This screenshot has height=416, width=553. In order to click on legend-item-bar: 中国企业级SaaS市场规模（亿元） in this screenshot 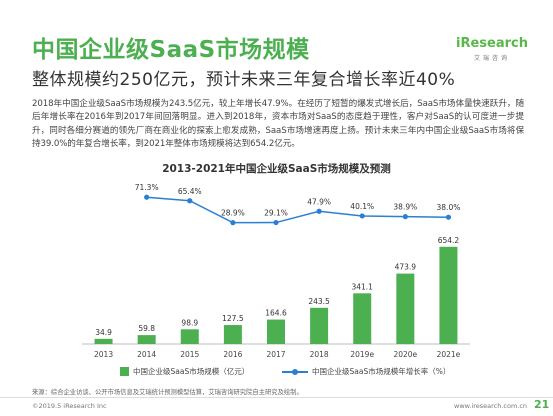, I will do `click(184, 371)`.